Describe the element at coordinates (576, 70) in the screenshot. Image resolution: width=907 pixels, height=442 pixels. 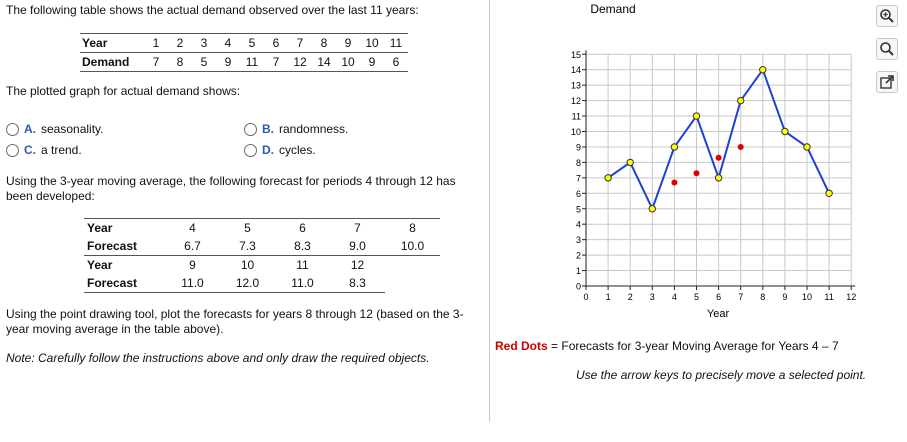
I see `y-tick-label: 14` at that location.